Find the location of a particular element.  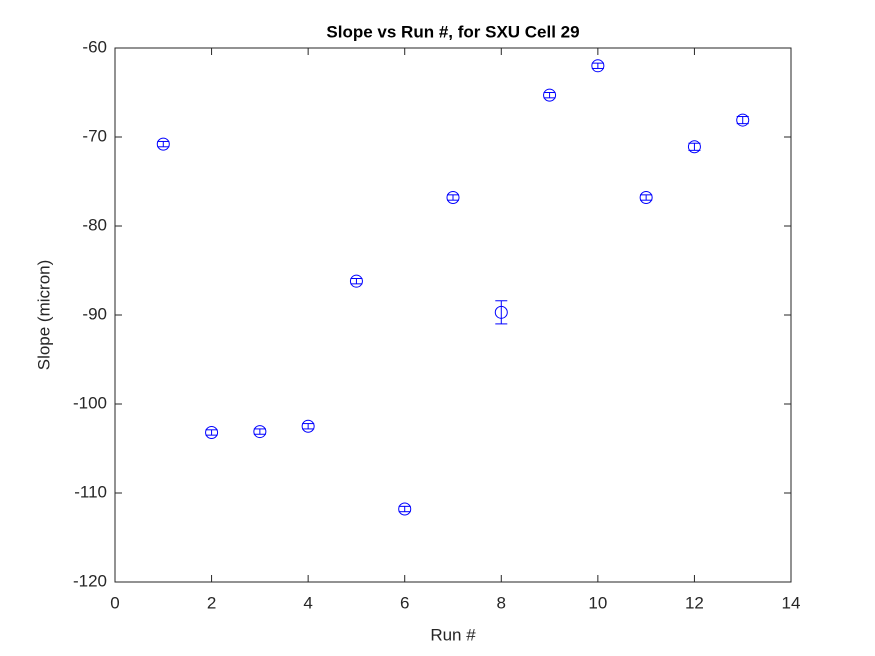

chart-title: Slope vs Run #, for SXU Cell 29 is located at coordinates (452, 31).